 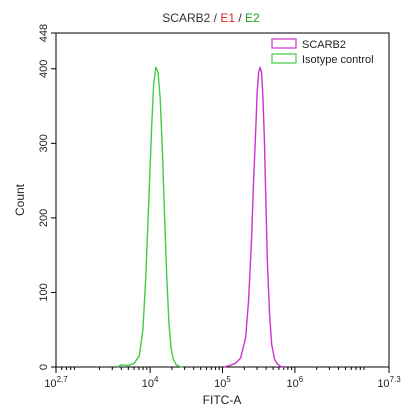 What do you see at coordinates (44, 33) in the screenshot?
I see `y-tick-label: 448` at bounding box center [44, 33].